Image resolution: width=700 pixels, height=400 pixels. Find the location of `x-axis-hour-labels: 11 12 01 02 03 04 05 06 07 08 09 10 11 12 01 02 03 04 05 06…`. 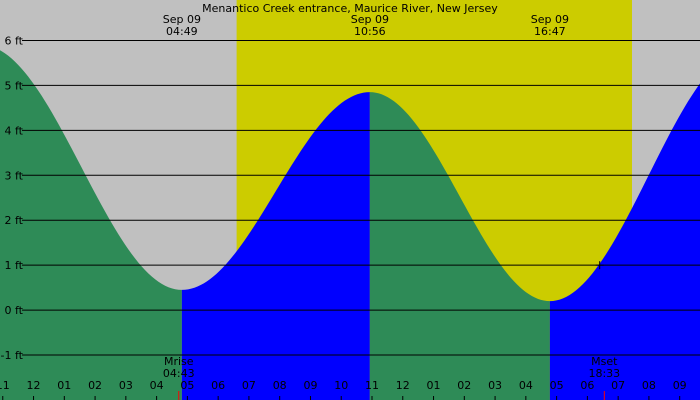

x-axis-hour-labels: 11 12 01 02 03 04 05 06 07 08 09 10 11 12 01 02 03 04 05 06… is located at coordinates (343, 389).